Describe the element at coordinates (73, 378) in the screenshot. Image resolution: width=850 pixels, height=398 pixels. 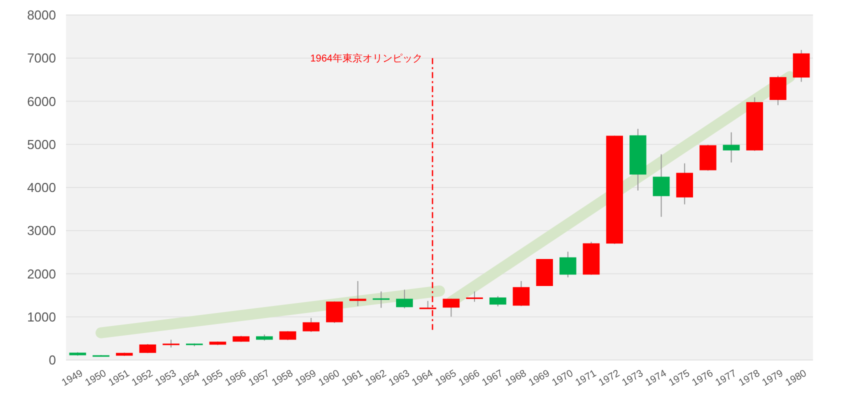
I see `x-tick-label: 1949` at that location.